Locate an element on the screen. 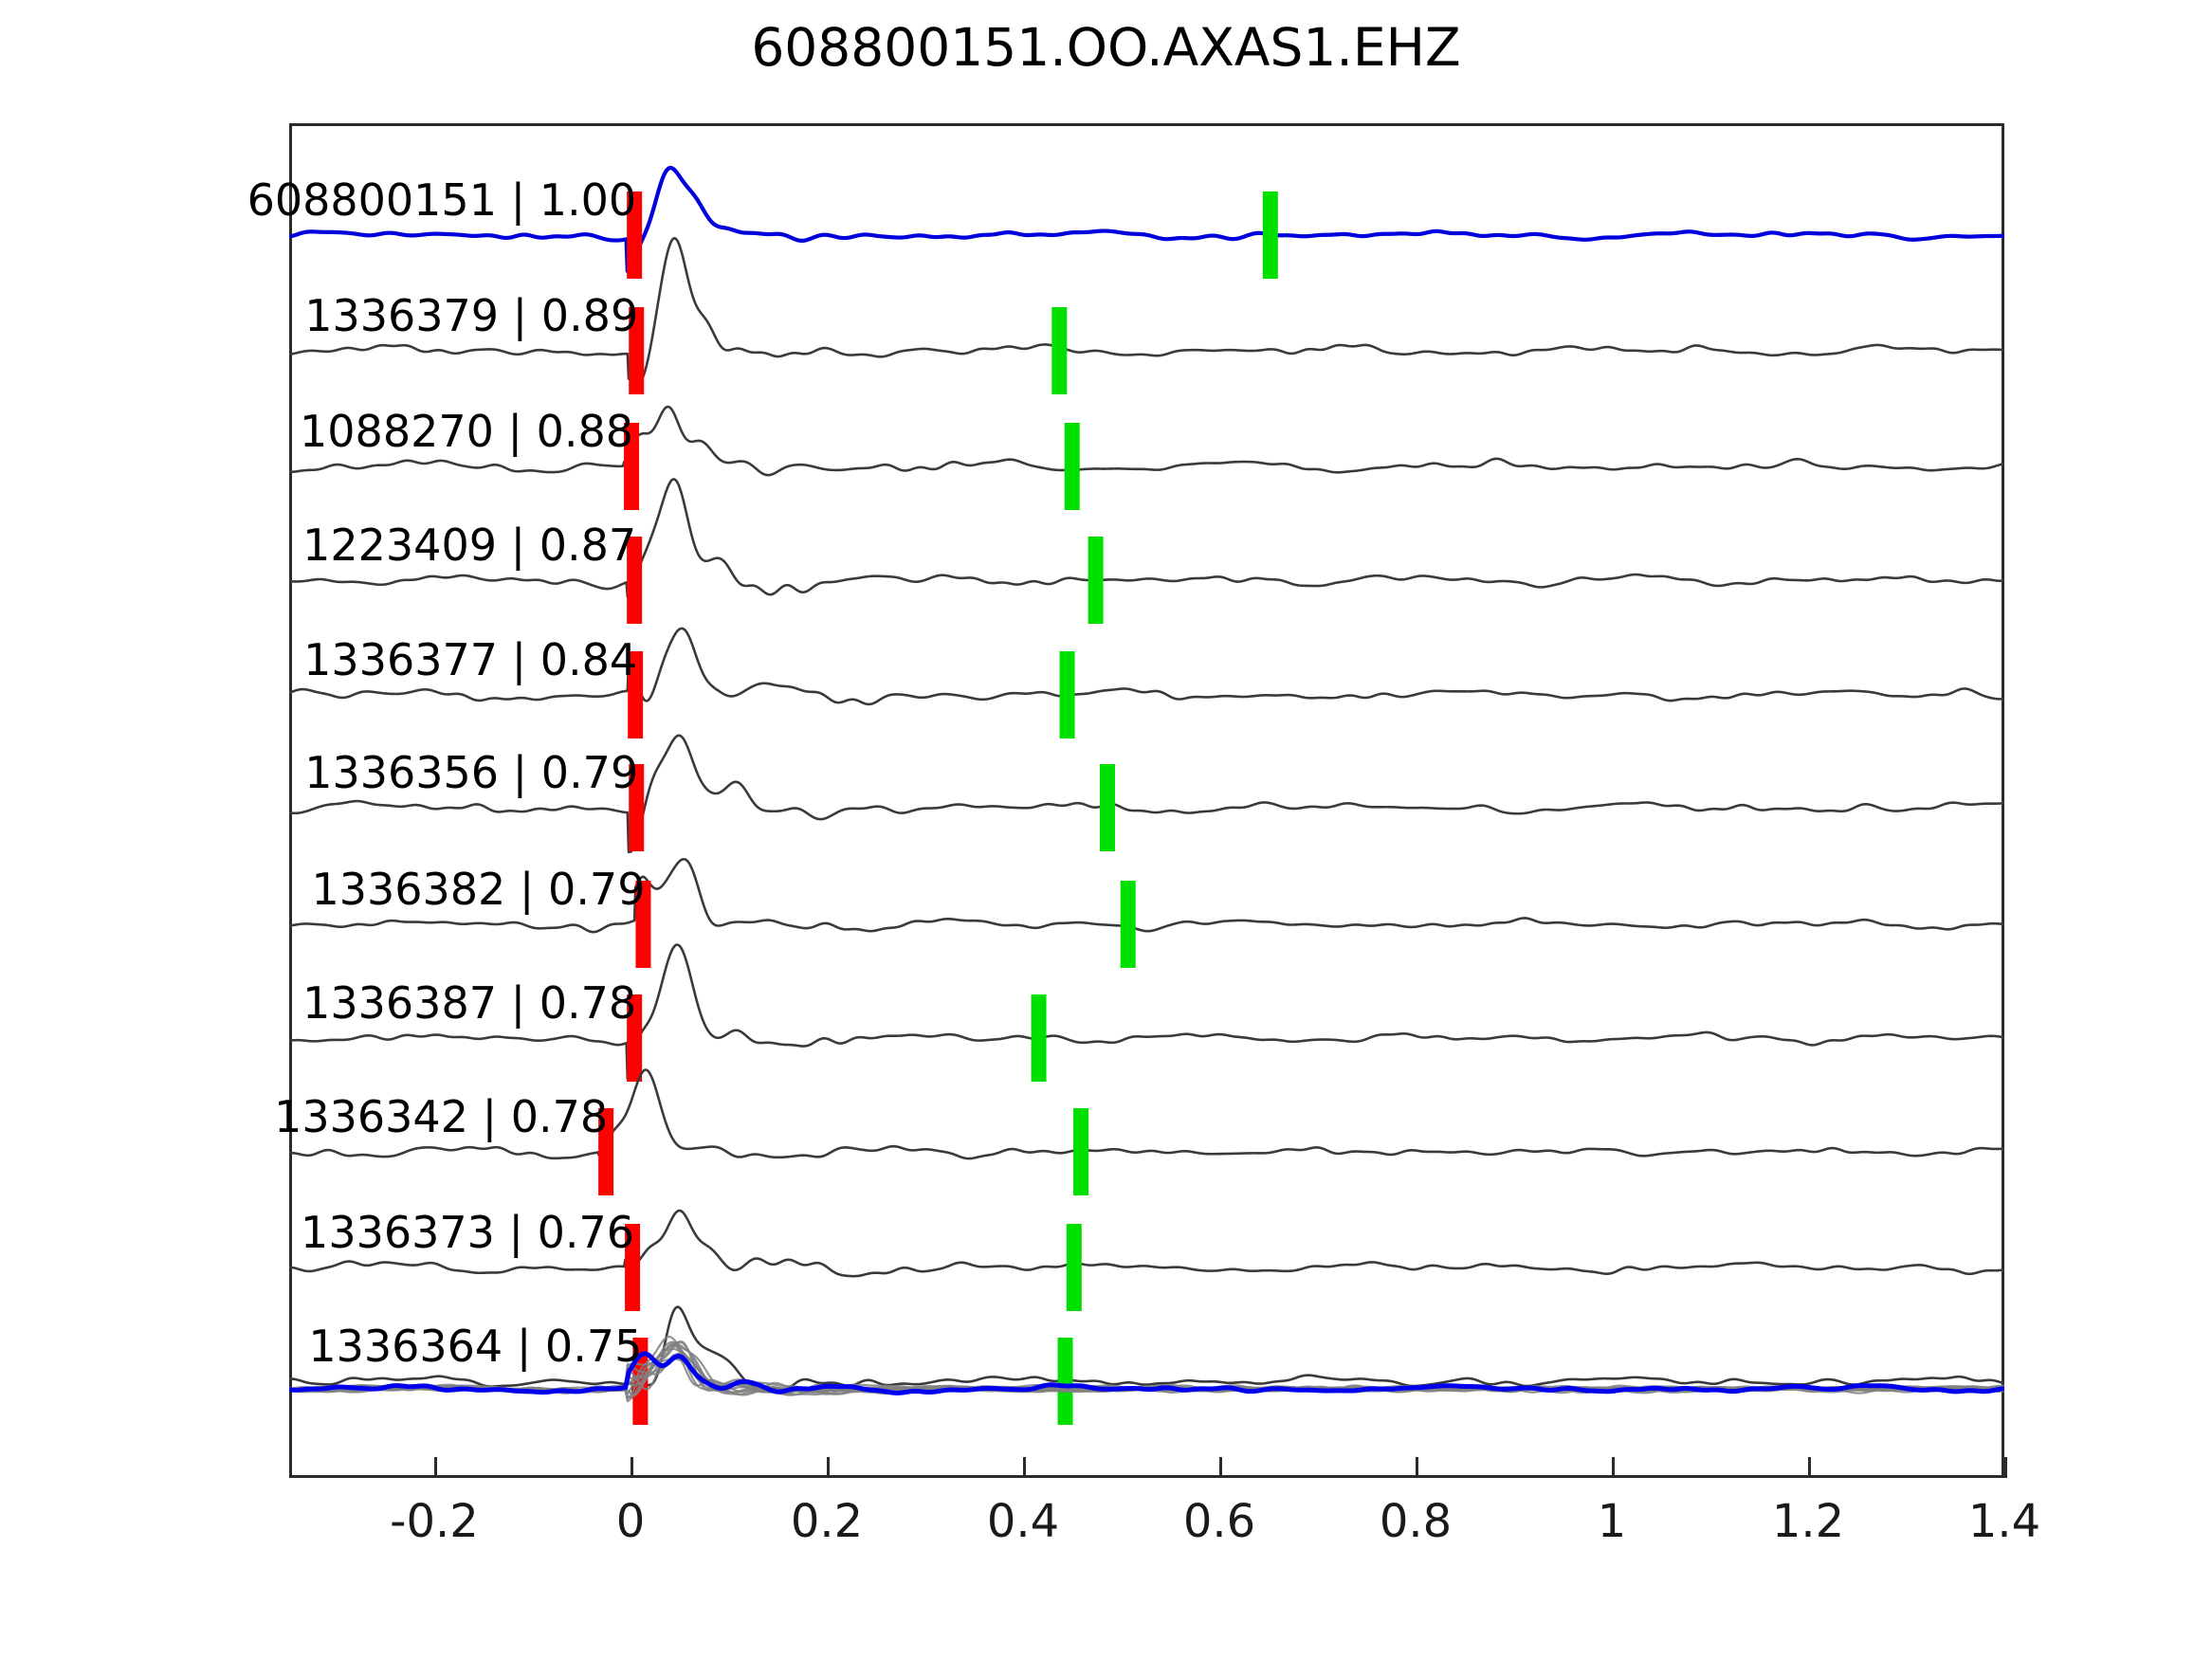 This screenshot has width=2212, height=1659. trace-label-608800151: 608800151 | 1.00 is located at coordinates (442, 200).